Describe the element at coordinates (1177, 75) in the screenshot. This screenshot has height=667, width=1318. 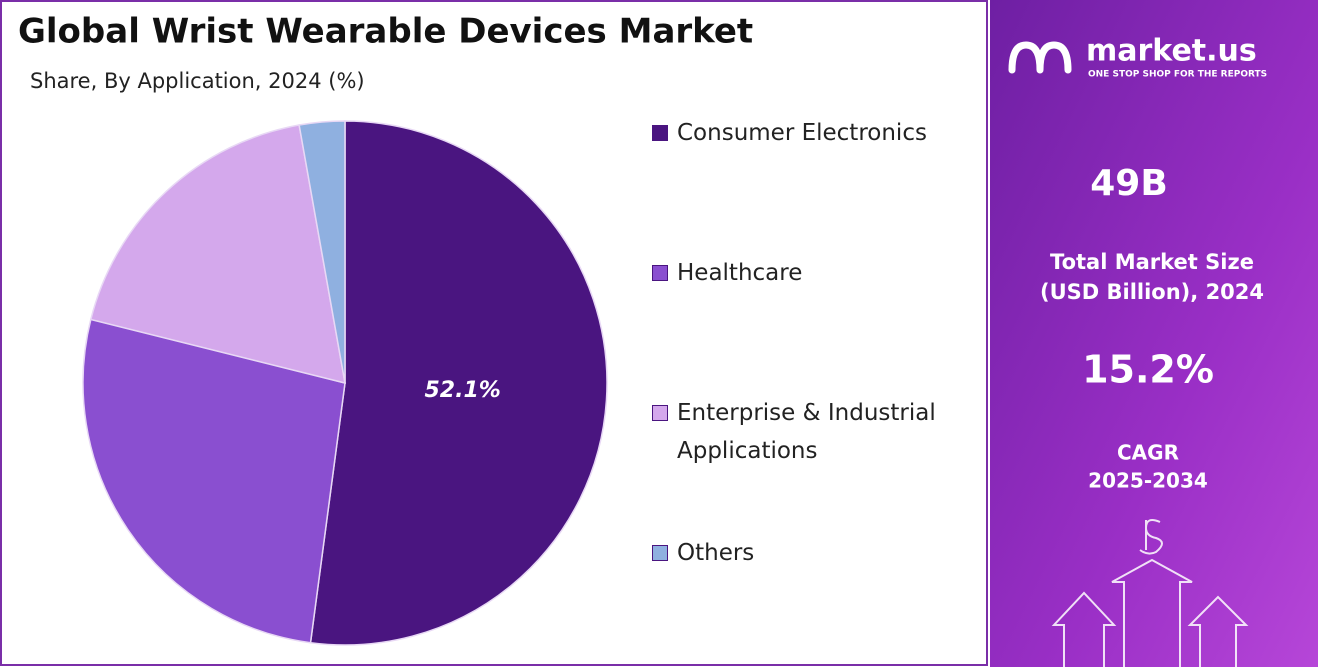
I see `tagline: ONE STOP SHOP FOR THE REPORTS` at that location.